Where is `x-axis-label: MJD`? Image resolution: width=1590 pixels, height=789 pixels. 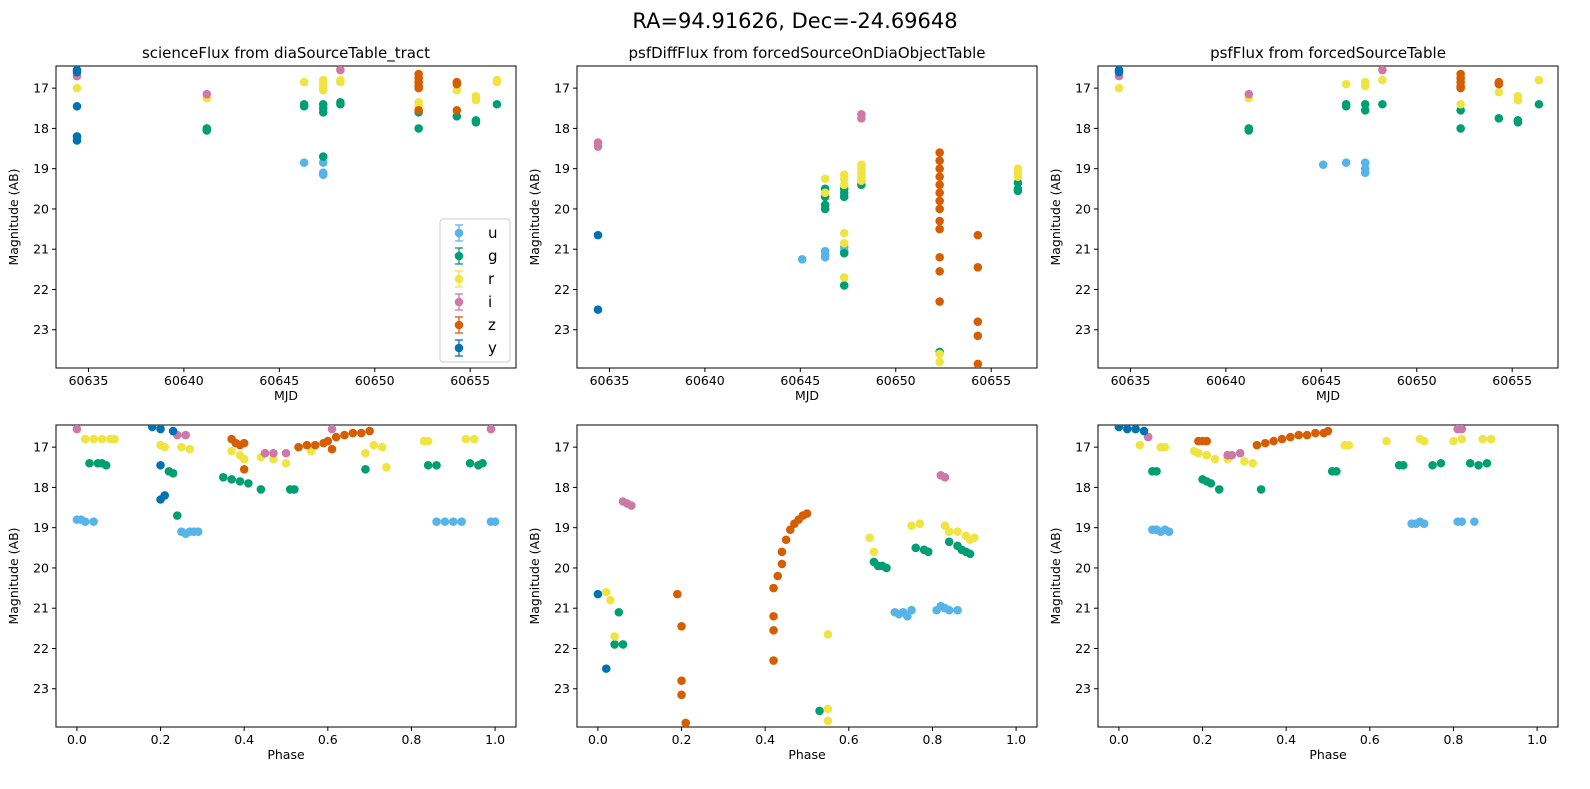
x-axis-label: MJD is located at coordinates (807, 395).